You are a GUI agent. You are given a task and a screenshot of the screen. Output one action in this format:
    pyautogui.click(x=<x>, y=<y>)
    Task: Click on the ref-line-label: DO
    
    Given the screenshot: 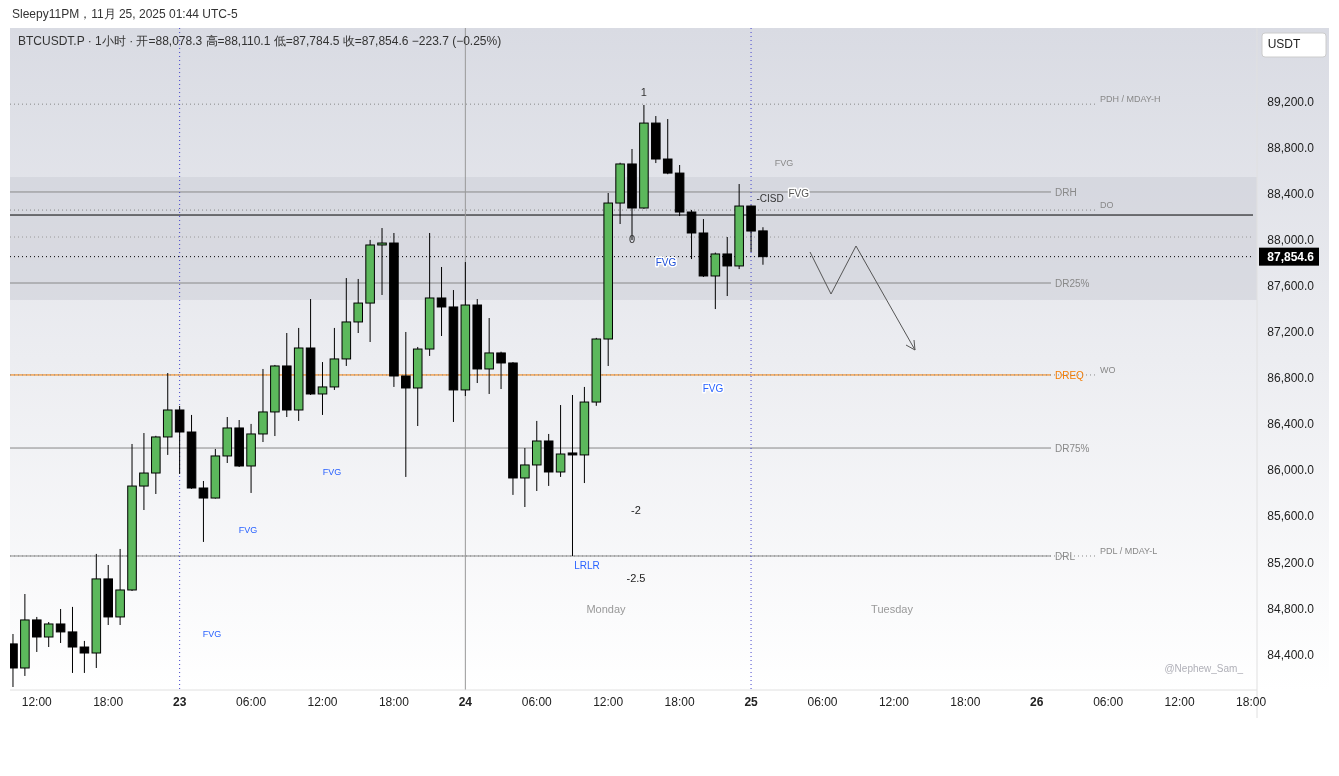 What is the action you would take?
    pyautogui.click(x=1107, y=205)
    